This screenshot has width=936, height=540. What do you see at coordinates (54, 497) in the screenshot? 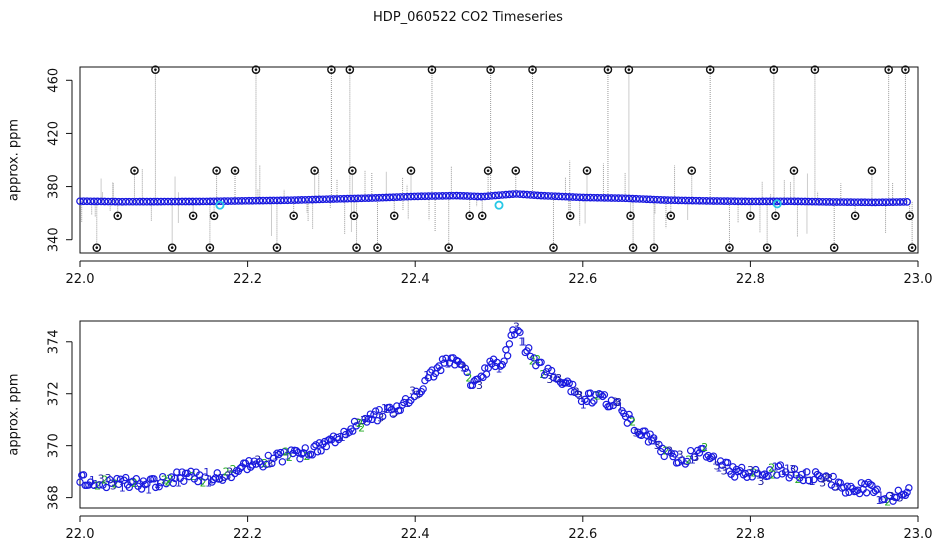
I see `y-tick-label-2-0: 368` at bounding box center [54, 497].